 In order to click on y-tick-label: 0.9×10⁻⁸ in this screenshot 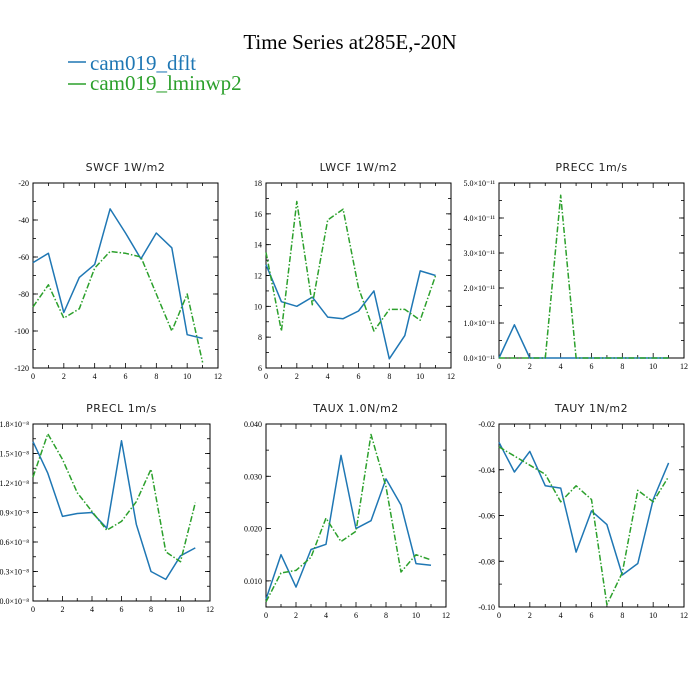, I will do `click(14, 513)`.